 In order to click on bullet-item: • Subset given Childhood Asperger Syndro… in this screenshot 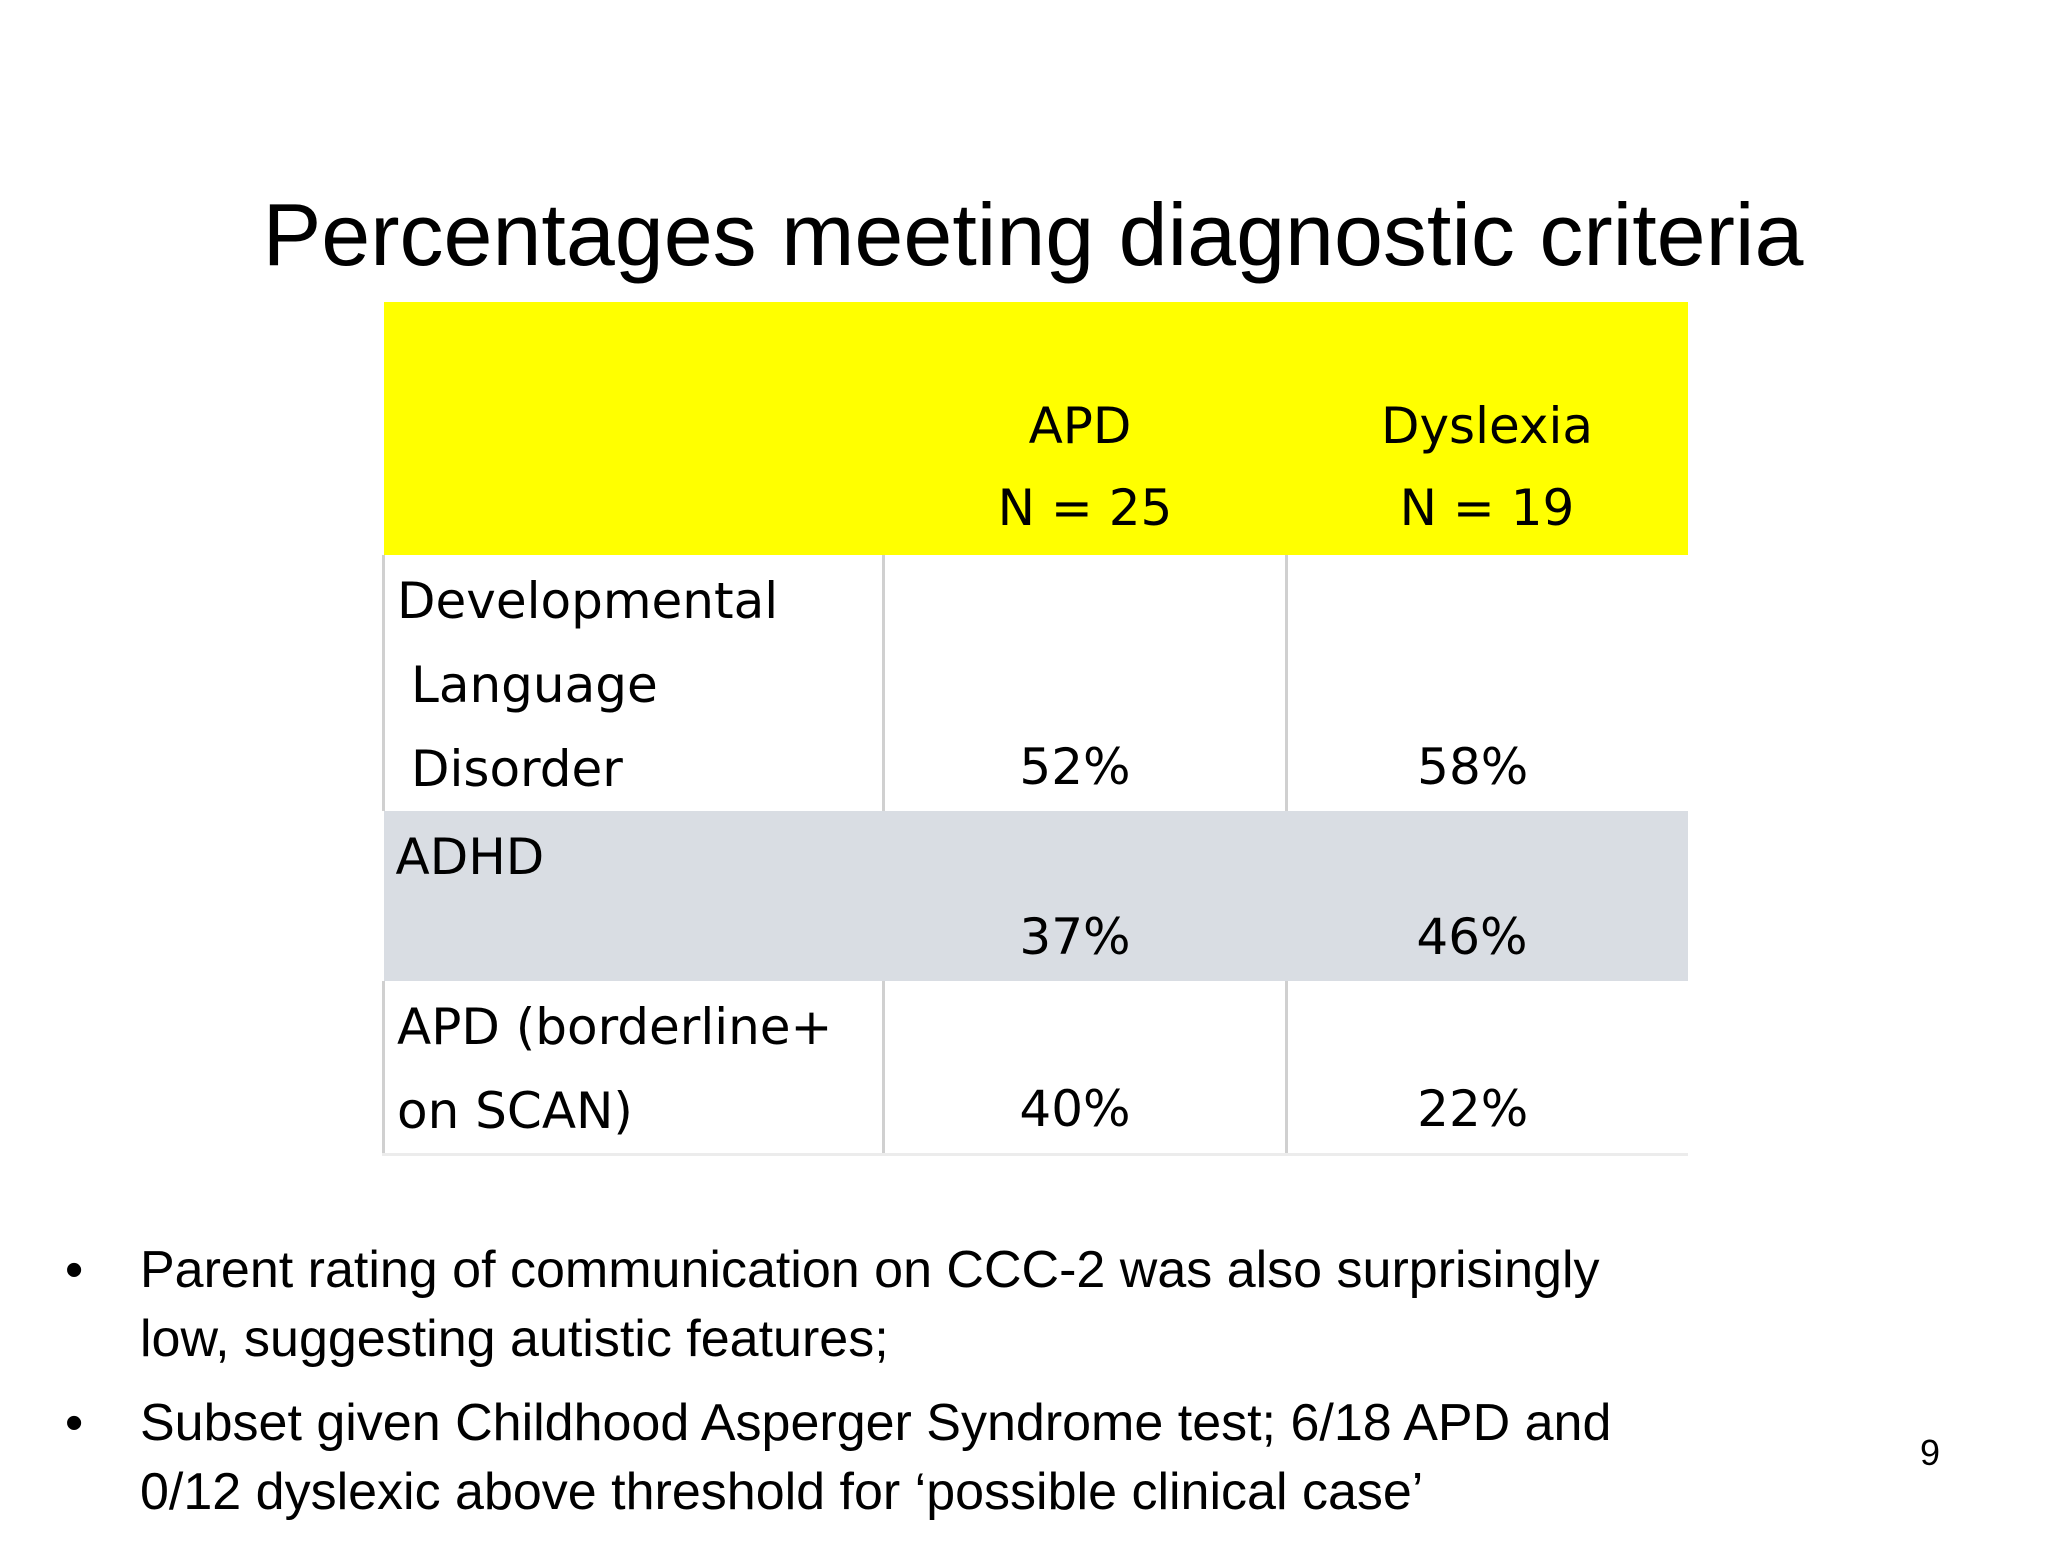, I will do `click(955, 1458)`.